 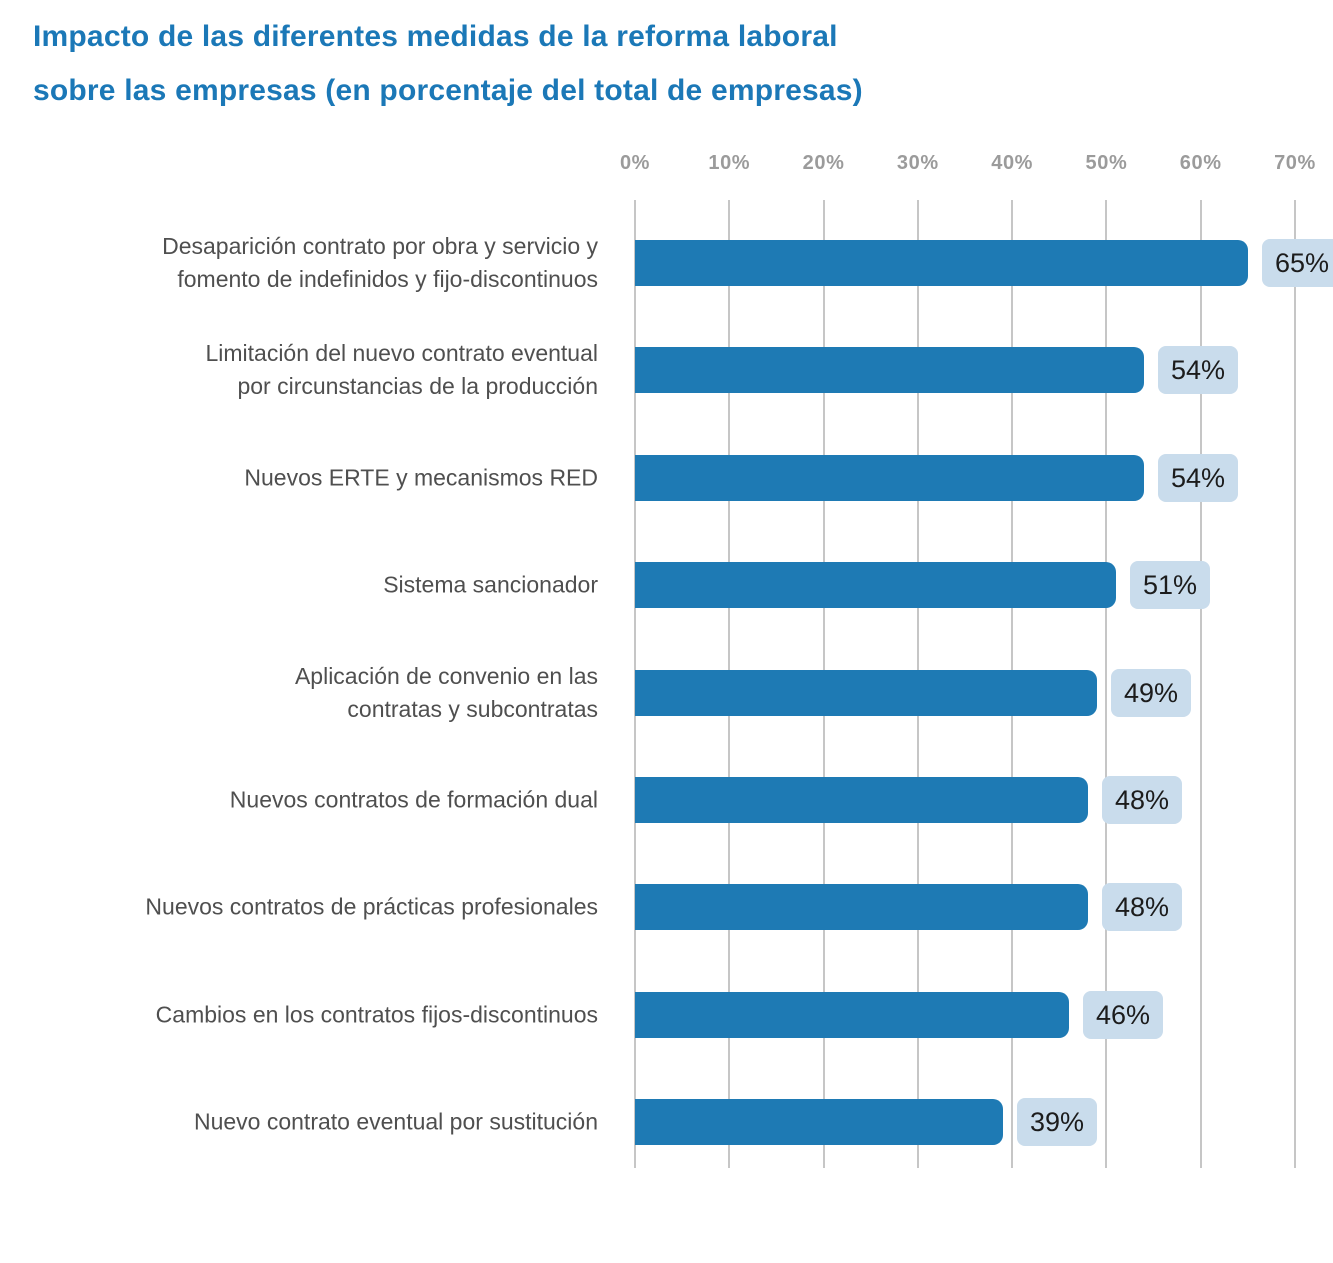 What do you see at coordinates (1297, 263) in the screenshot?
I see `value-chip: 65%` at bounding box center [1297, 263].